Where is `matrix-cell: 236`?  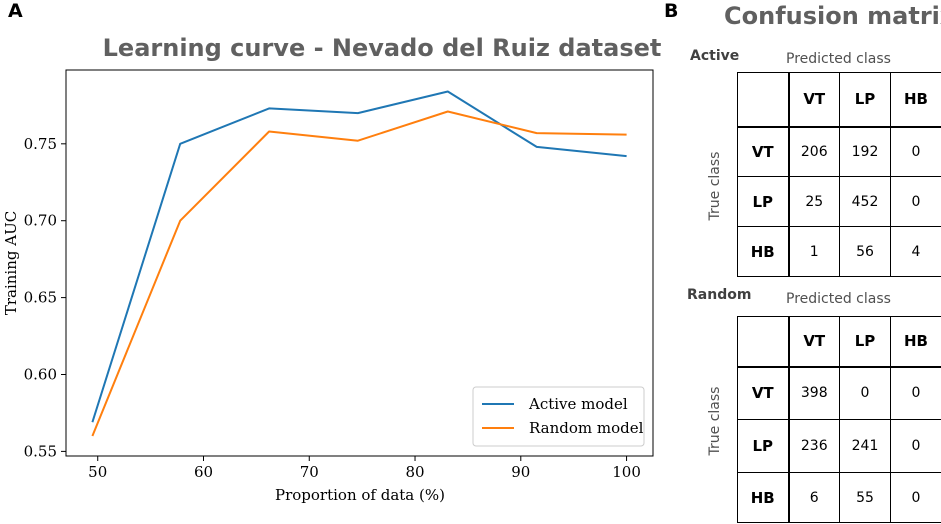
matrix-cell: 236 is located at coordinates (814, 446).